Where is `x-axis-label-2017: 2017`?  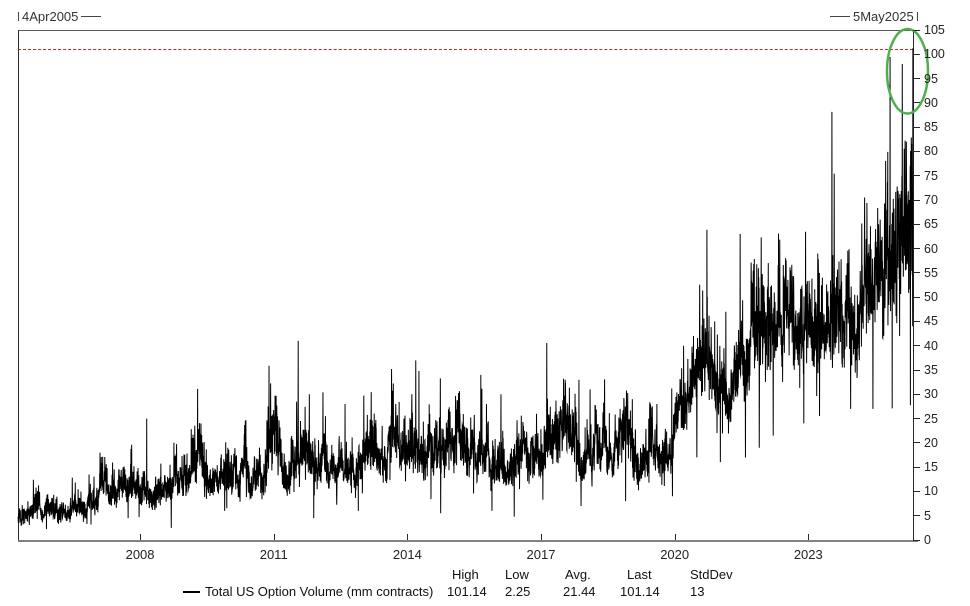 x-axis-label-2017: 2017 is located at coordinates (541, 554).